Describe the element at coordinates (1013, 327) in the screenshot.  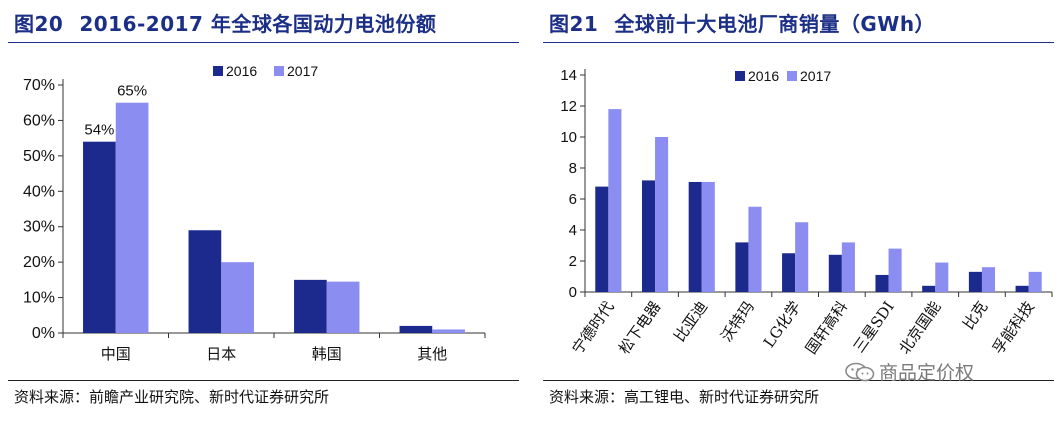
I see `right-chart-category-label: 孚能科技` at that location.